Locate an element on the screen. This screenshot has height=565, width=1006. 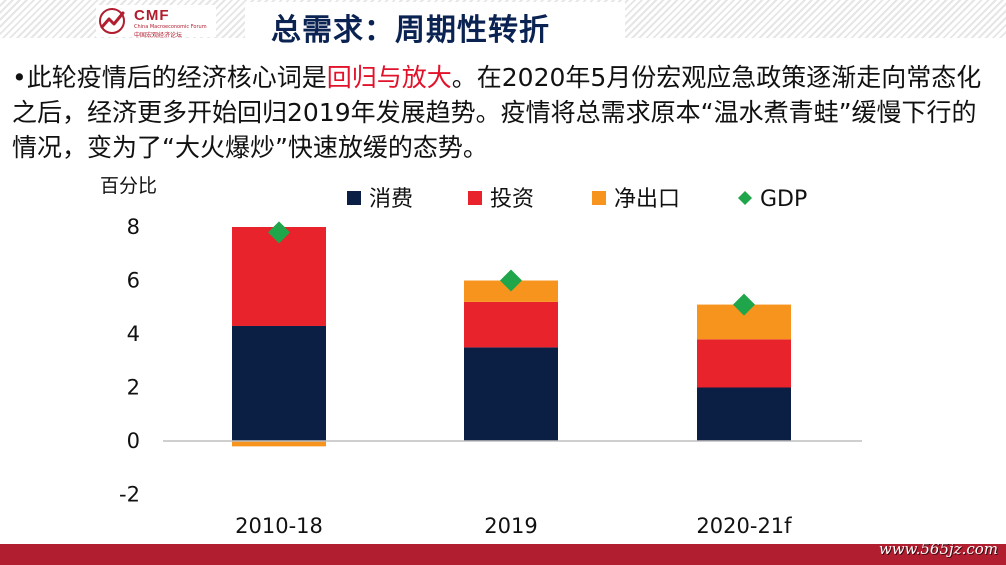
y-tick-label: 2 is located at coordinates (133, 388).